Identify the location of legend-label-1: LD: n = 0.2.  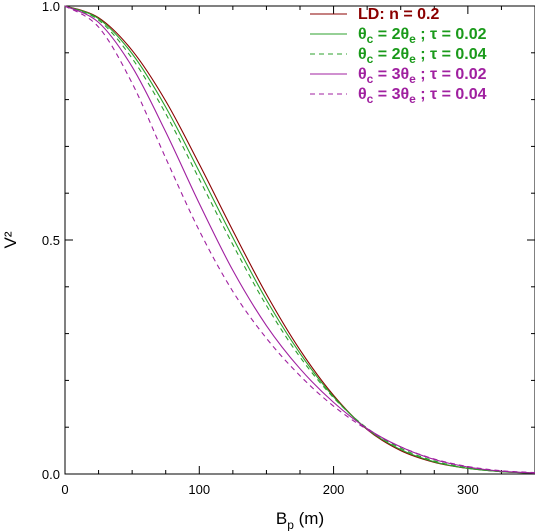
(398, 14).